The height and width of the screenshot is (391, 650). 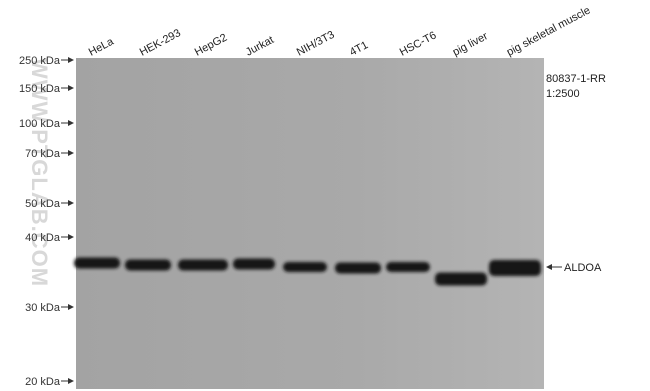 What do you see at coordinates (43, 154) in the screenshot?
I see `marker-label: 70 kDa` at bounding box center [43, 154].